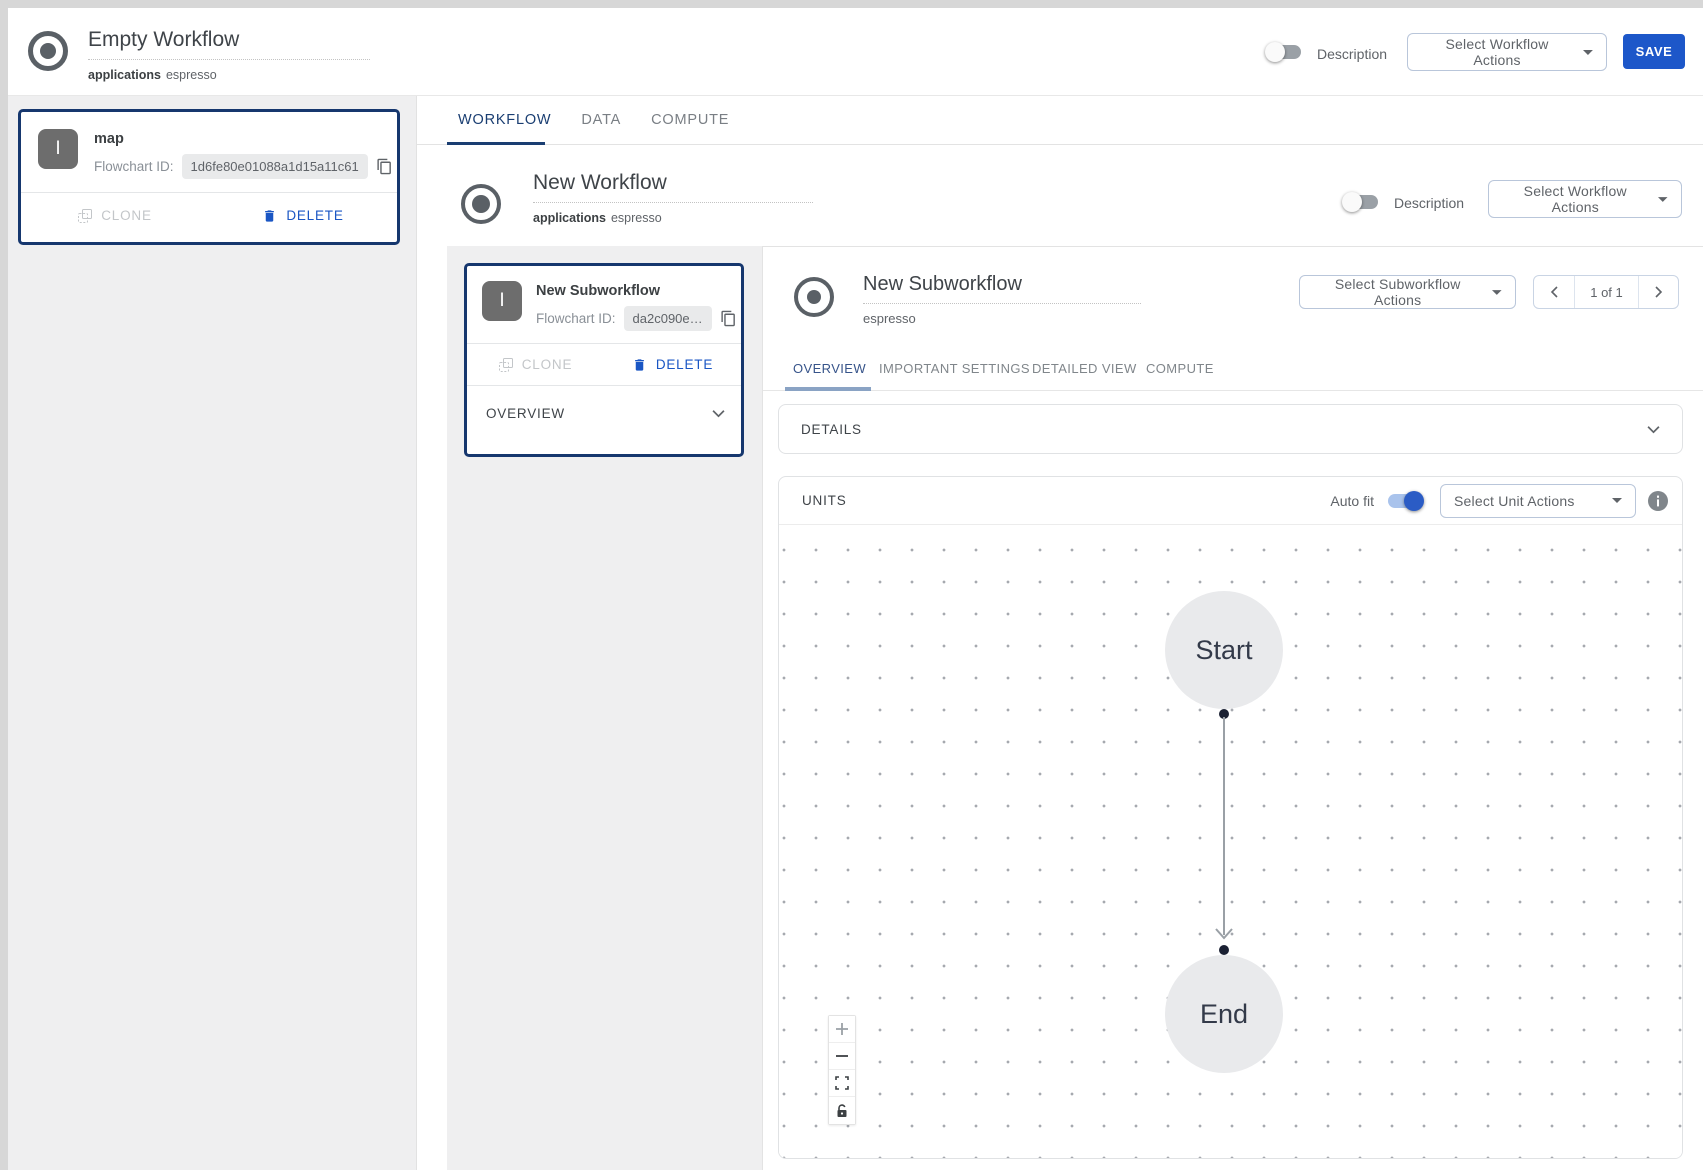 The image size is (1703, 1170). I want to click on chevron-right-icon, so click(1658, 292).